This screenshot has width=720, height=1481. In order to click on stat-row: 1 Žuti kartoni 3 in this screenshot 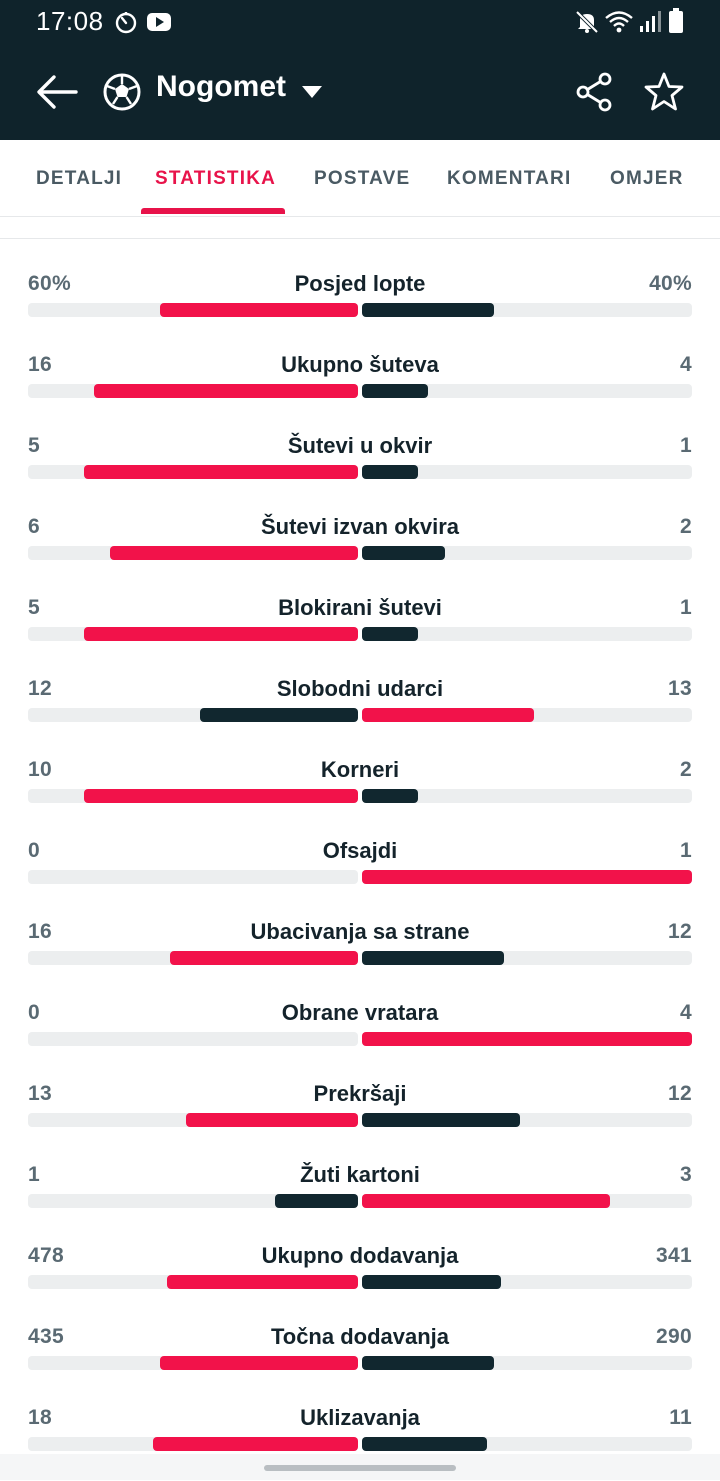, I will do `click(360, 1197)`.